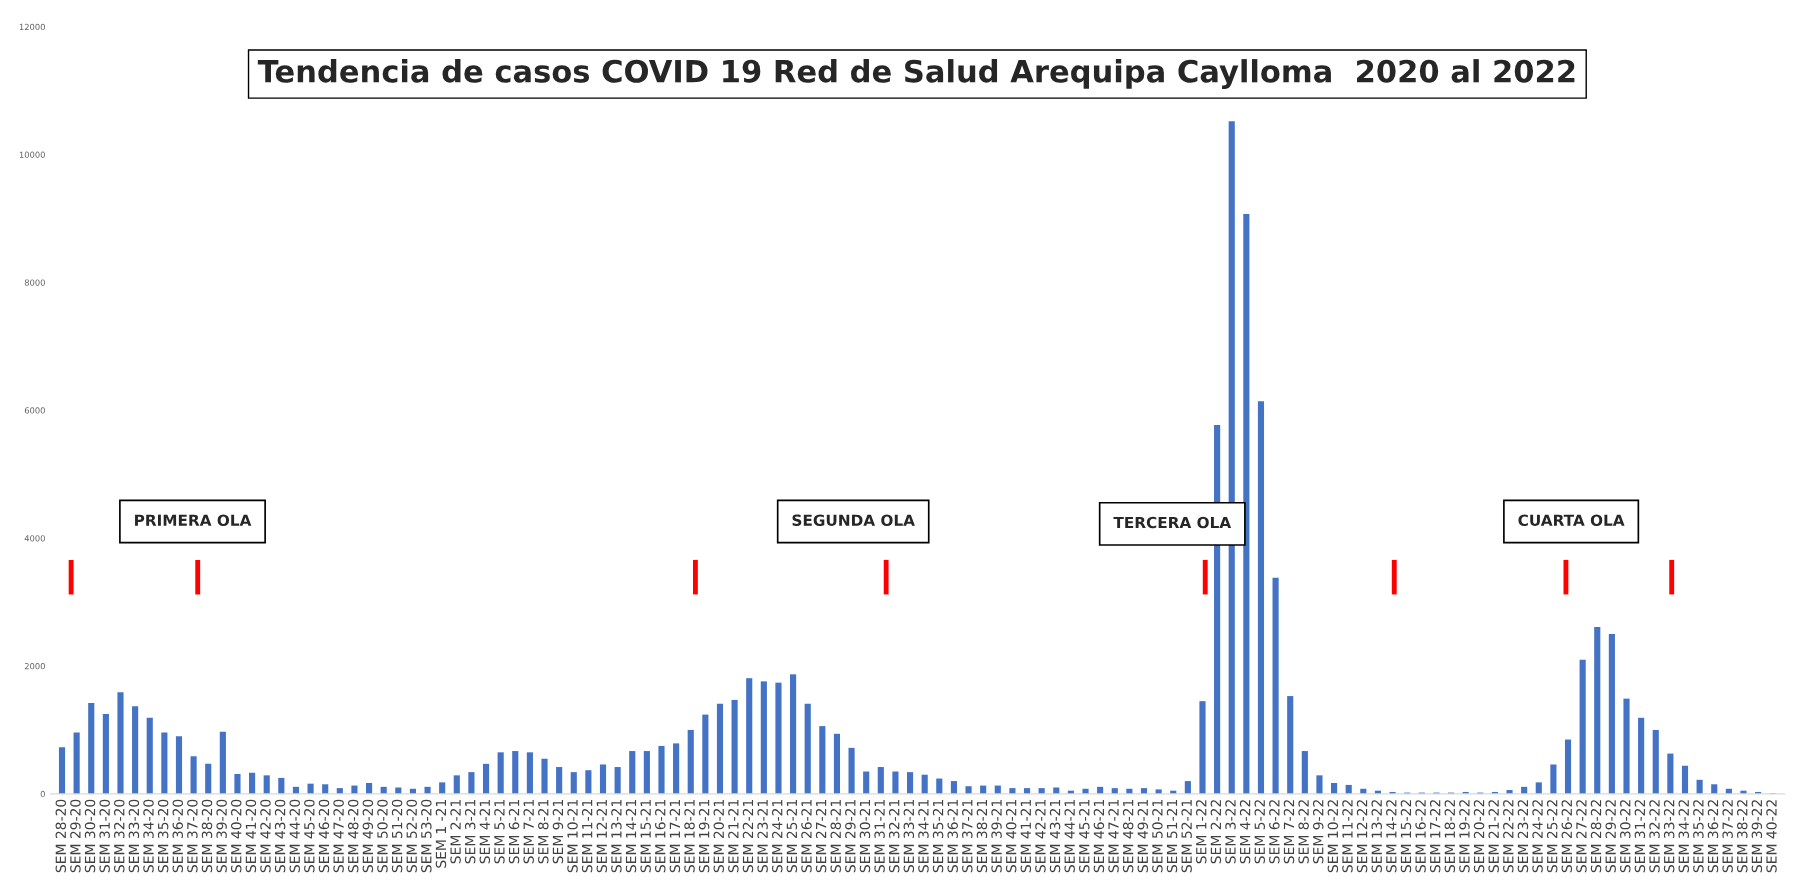  I want to click on x-tick-label: SEM 17-21, so click(675, 836).